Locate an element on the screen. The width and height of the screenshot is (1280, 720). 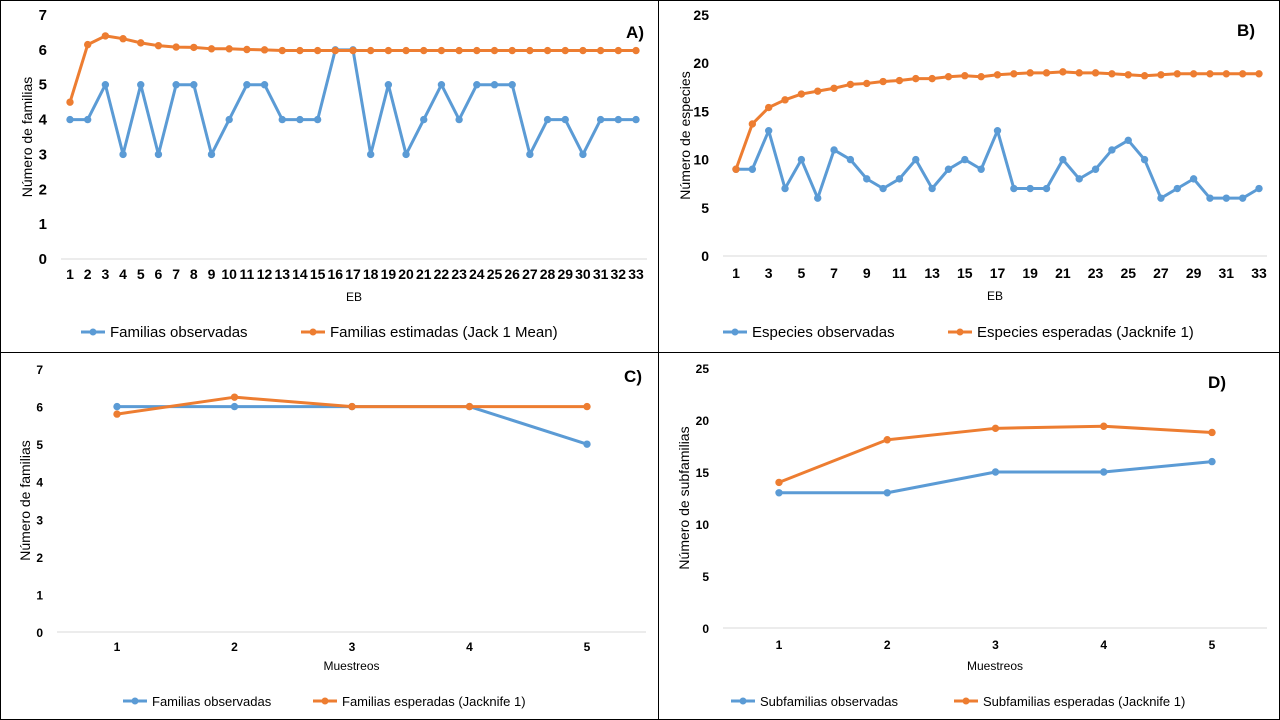
y-axis-title: Número de especies is located at coordinates (685, 135).